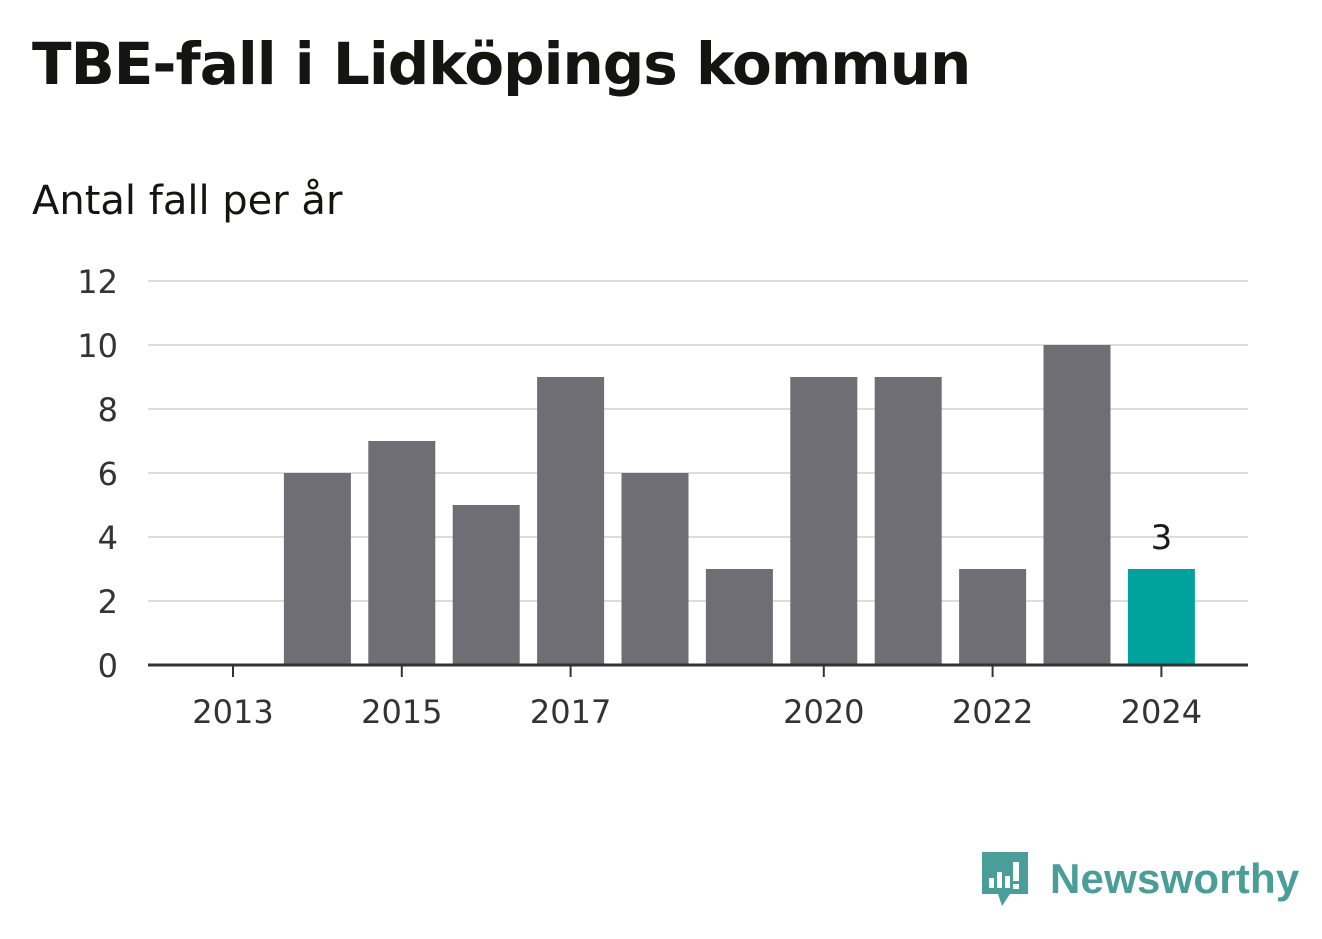  I want to click on bar-2020, so click(824, 521).